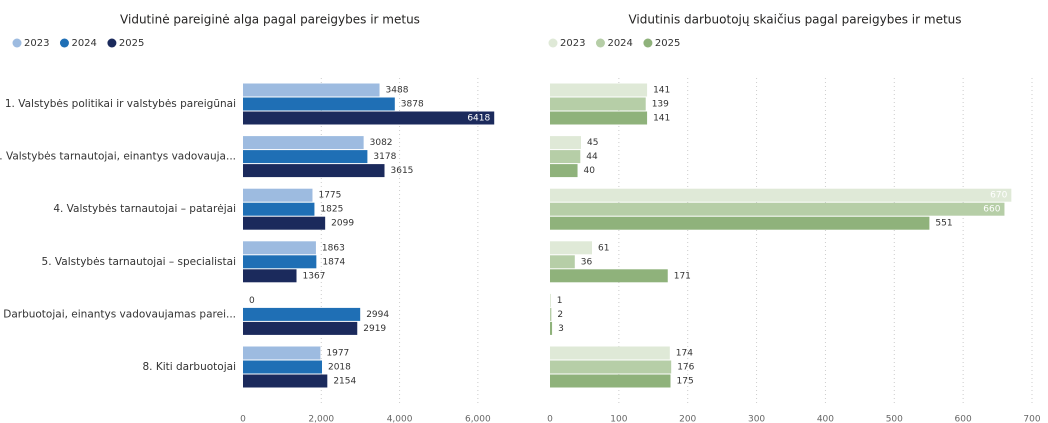 The width and height of the screenshot is (1048, 423). I want to click on value-label: 660, so click(991, 210).